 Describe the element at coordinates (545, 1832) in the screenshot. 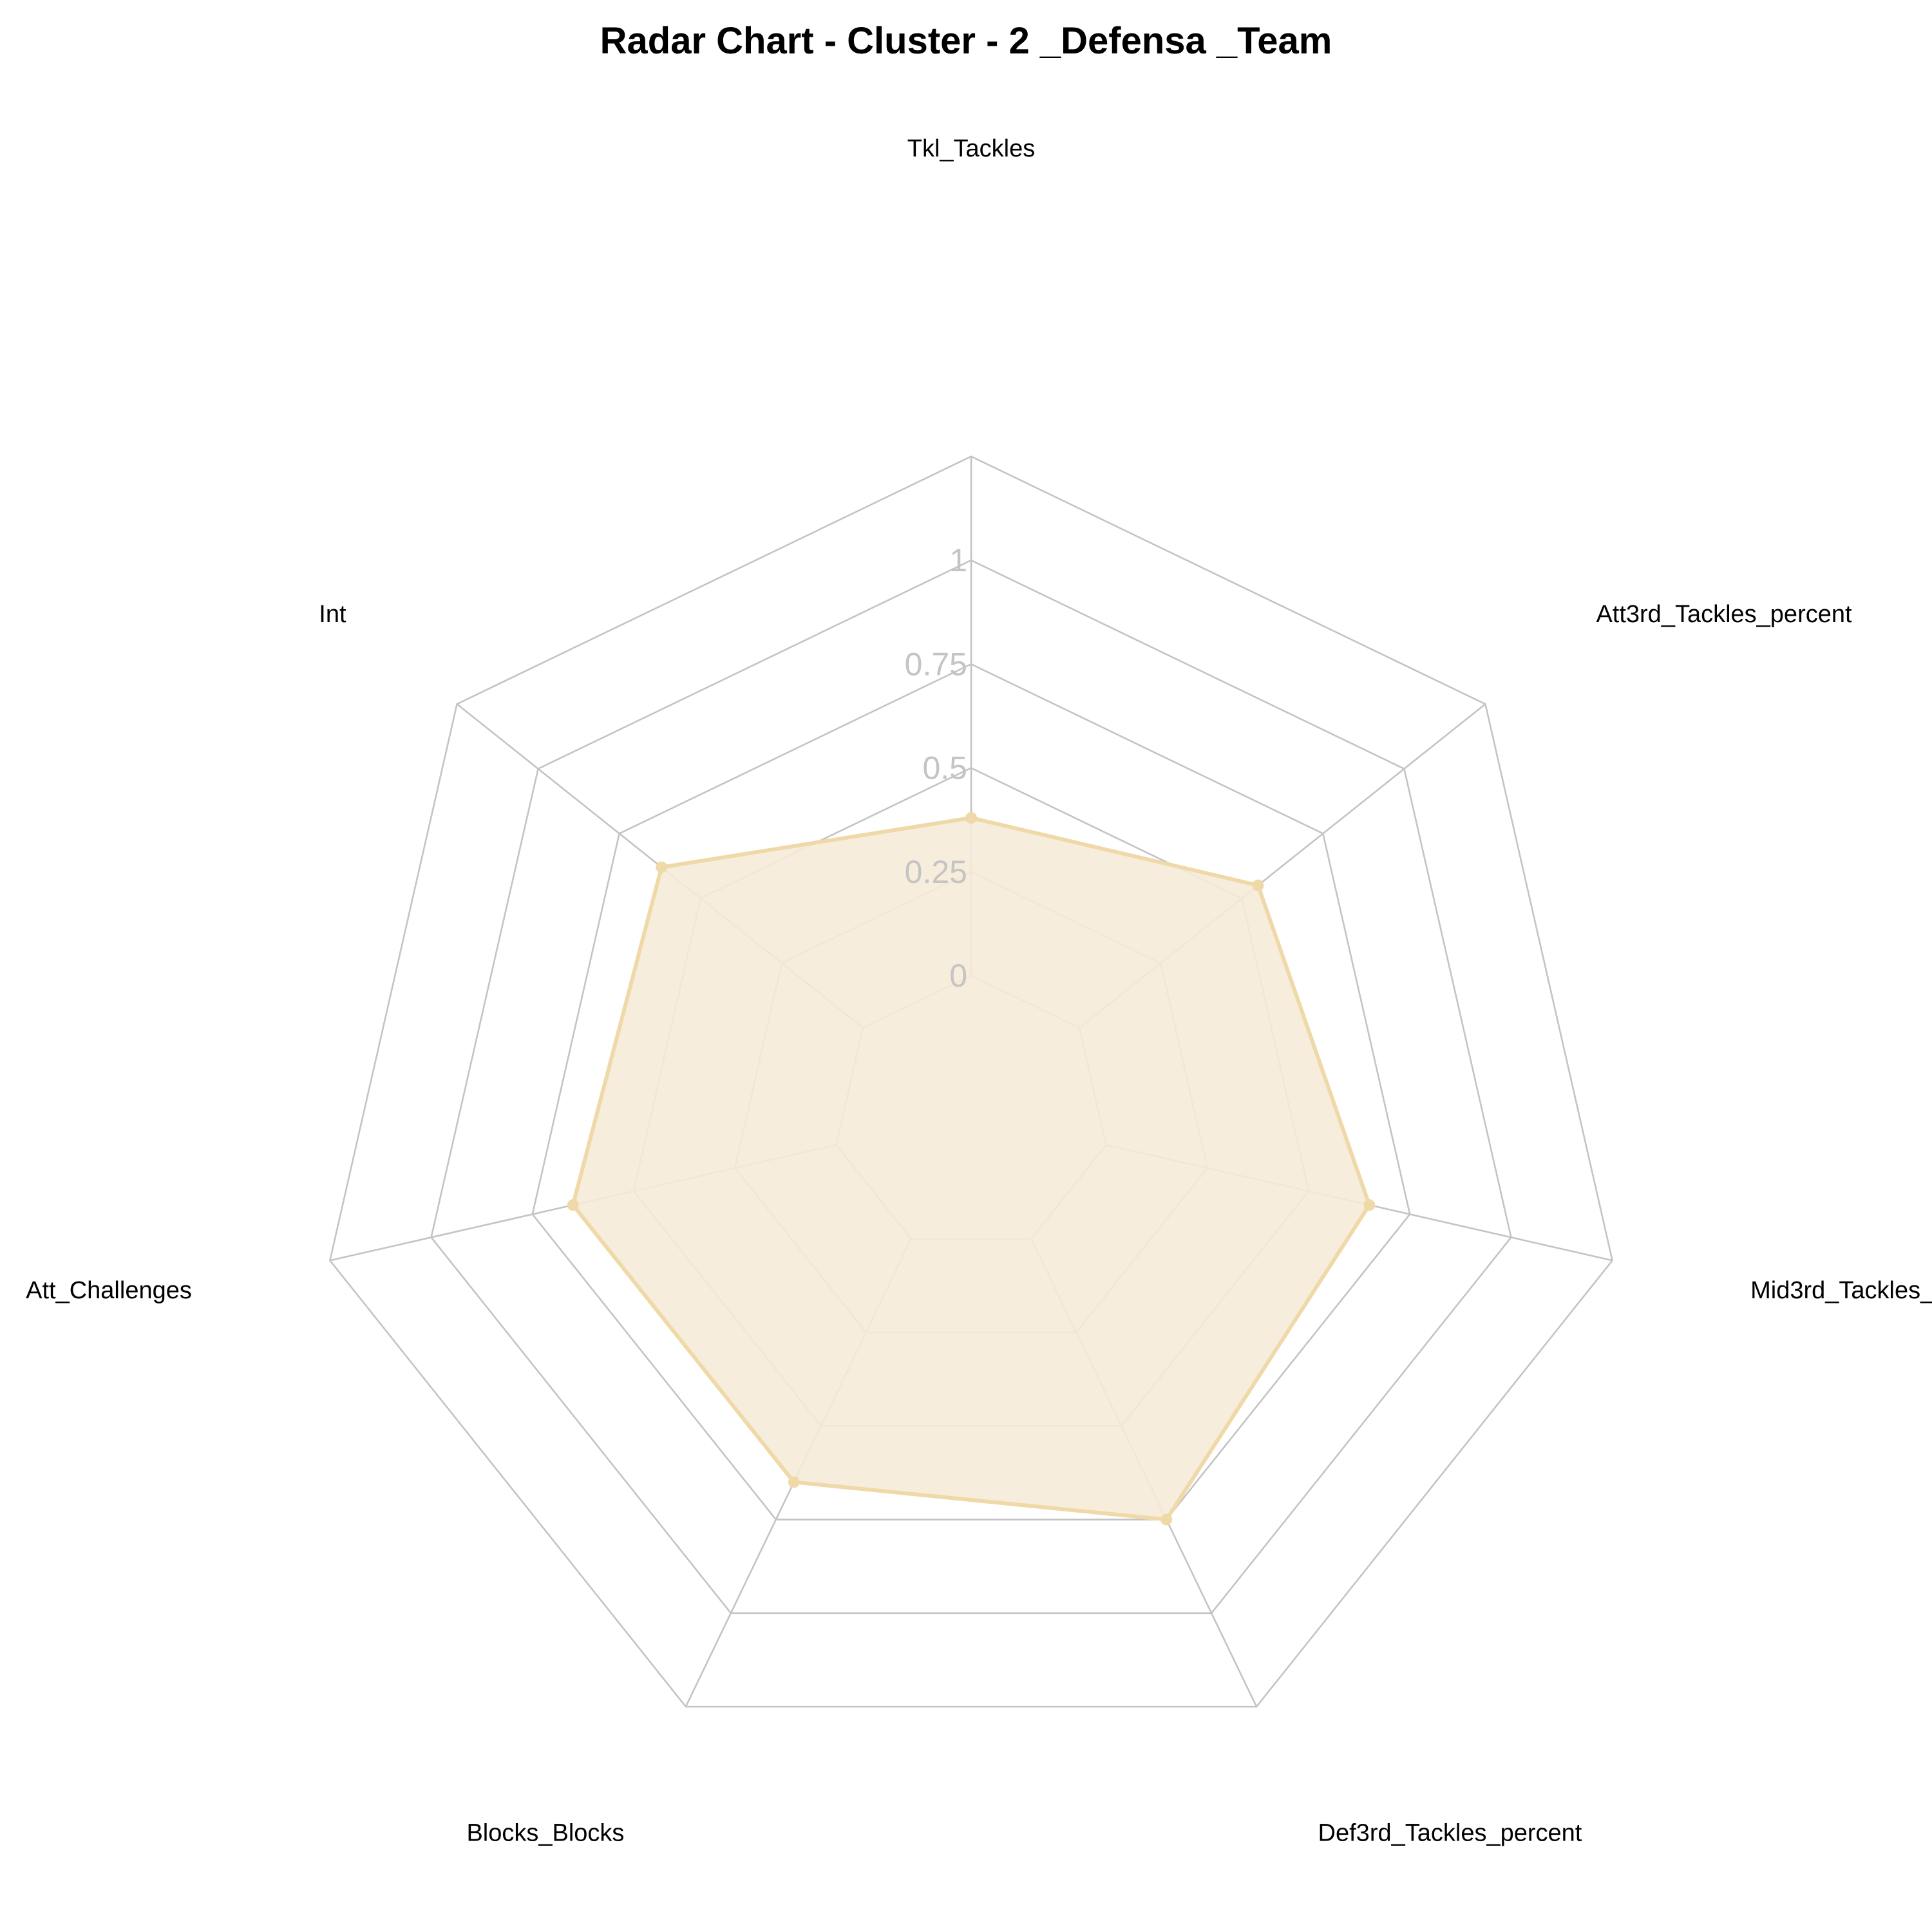

I see `axis-label: Blocks_Blocks` at that location.